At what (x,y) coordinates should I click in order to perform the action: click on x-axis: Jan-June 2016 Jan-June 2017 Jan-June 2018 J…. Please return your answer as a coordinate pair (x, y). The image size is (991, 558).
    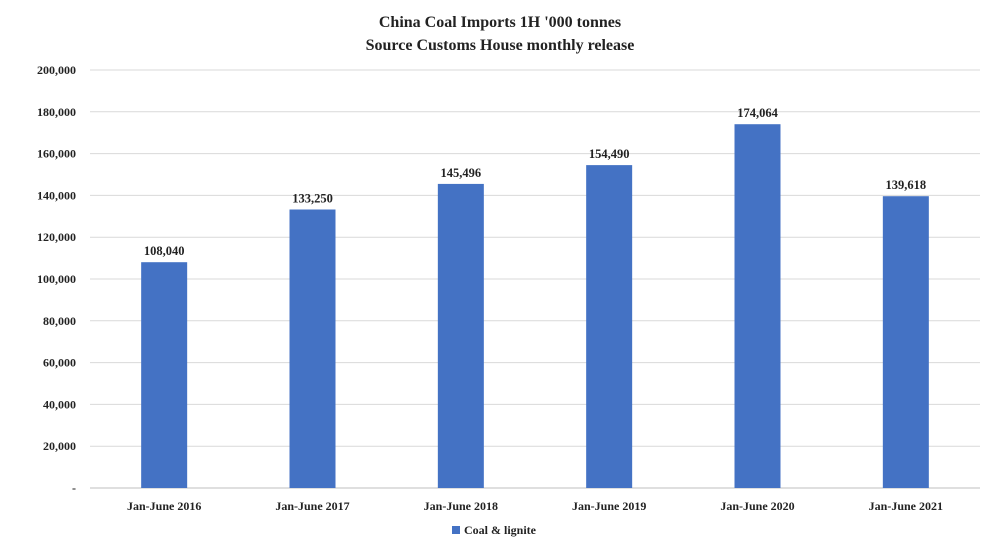
    Looking at the image, I should click on (535, 506).